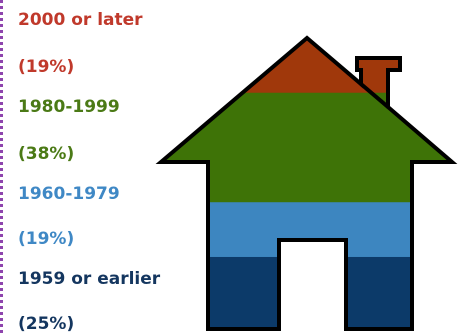 The width and height of the screenshot is (459, 334). Describe the element at coordinates (46, 154) in the screenshot. I see `legend-percent-1980-1999: (38%)` at that location.